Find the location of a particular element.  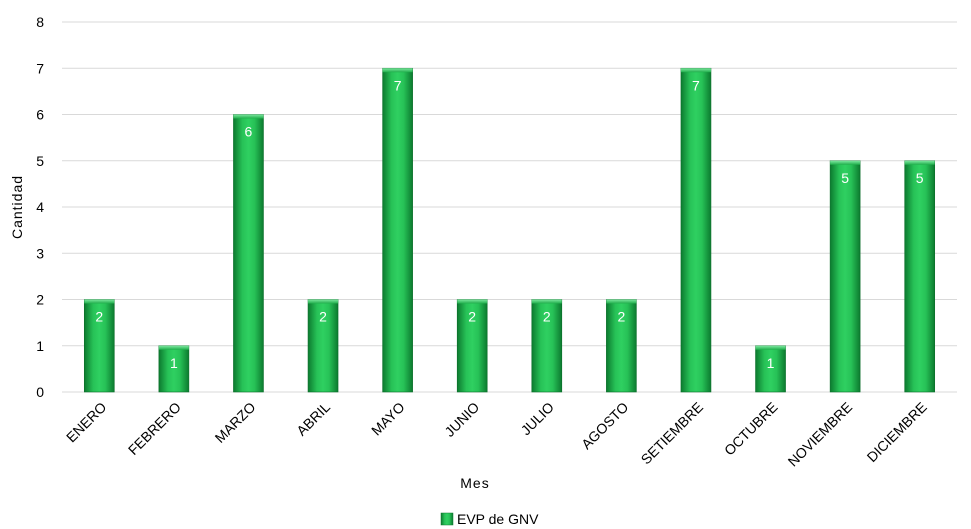

y-tick-label: 4 is located at coordinates (40, 207).